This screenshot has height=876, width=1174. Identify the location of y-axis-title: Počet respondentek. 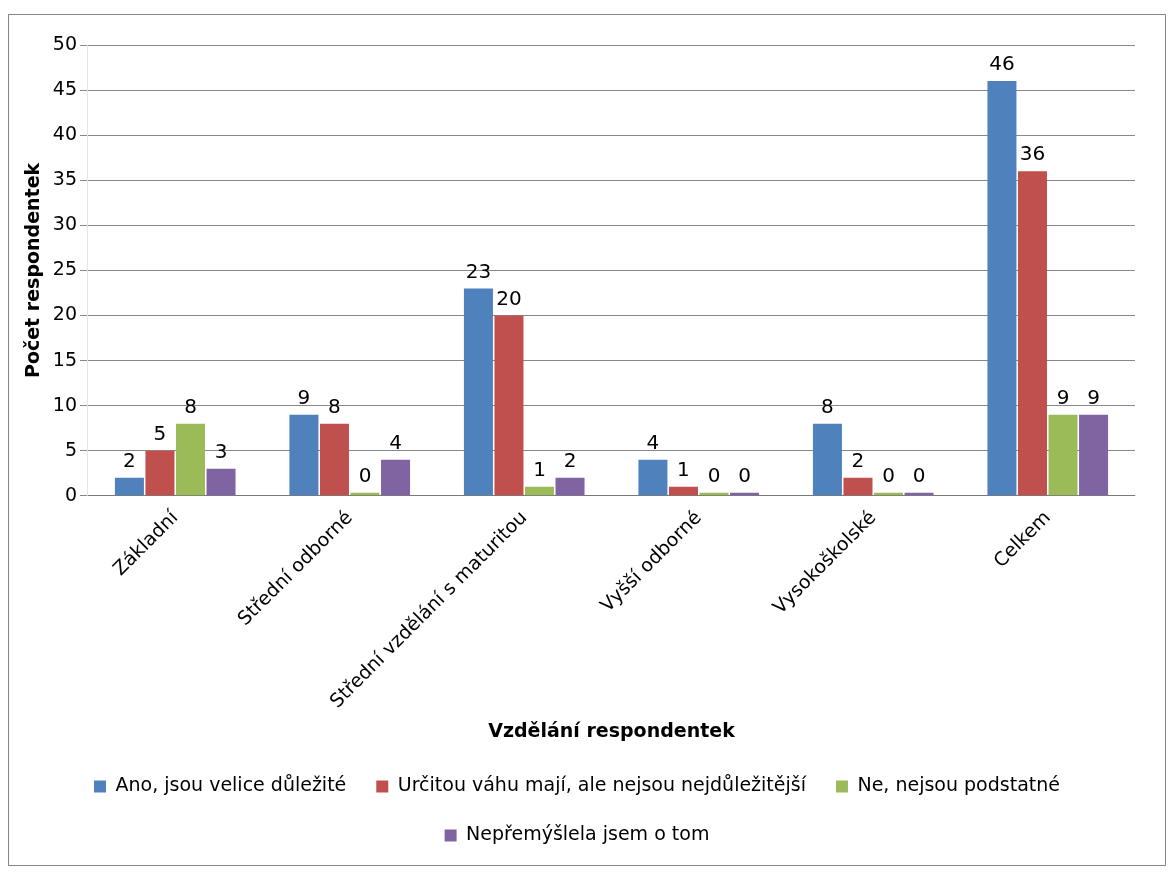
(32, 270).